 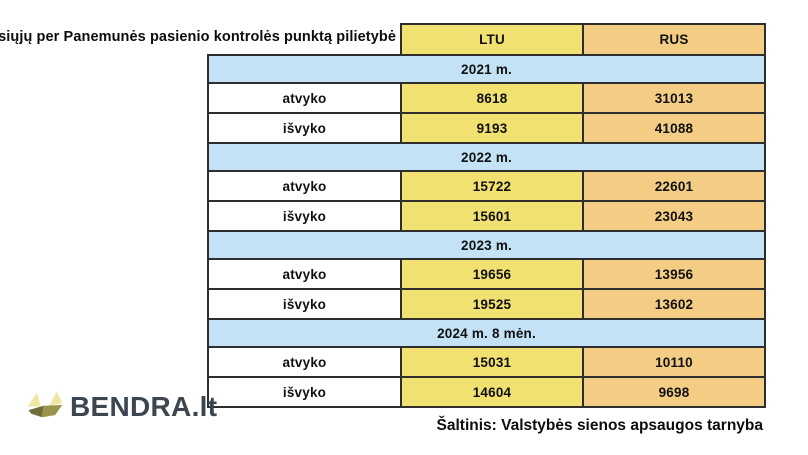 What do you see at coordinates (492, 362) in the screenshot?
I see `ltu-value: 15031` at bounding box center [492, 362].